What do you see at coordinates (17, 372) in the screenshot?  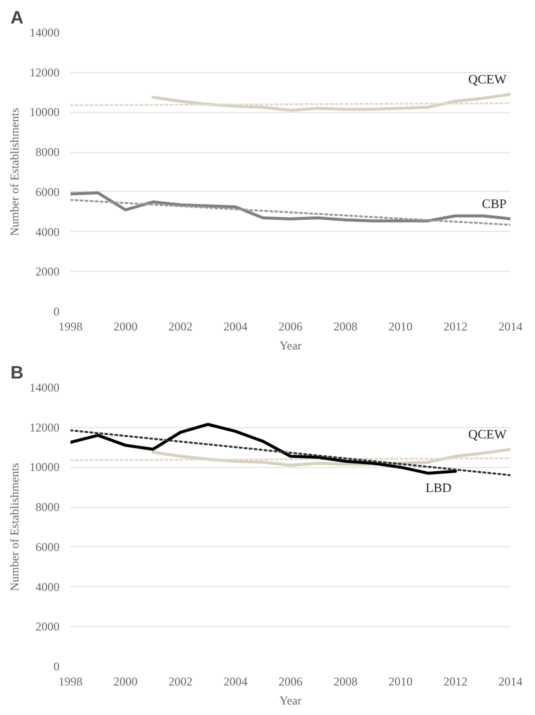 I see `chart-title: B` at bounding box center [17, 372].